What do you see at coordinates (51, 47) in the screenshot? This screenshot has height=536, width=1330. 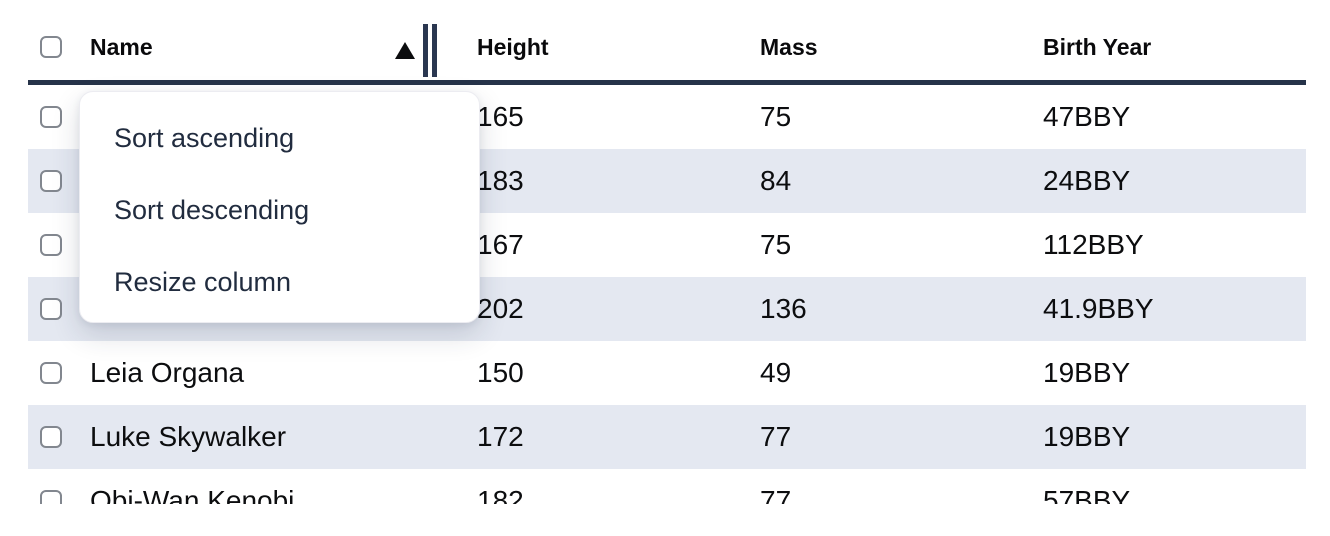 I see `select-all-checkbox` at bounding box center [51, 47].